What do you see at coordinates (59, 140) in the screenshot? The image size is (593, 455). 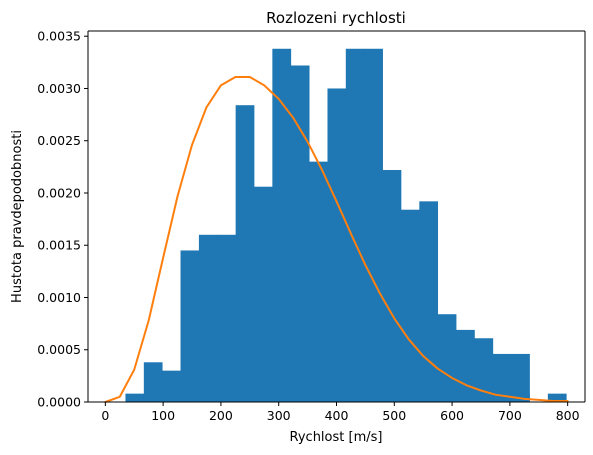 I see `y-tick-label: 0.0025` at bounding box center [59, 140].